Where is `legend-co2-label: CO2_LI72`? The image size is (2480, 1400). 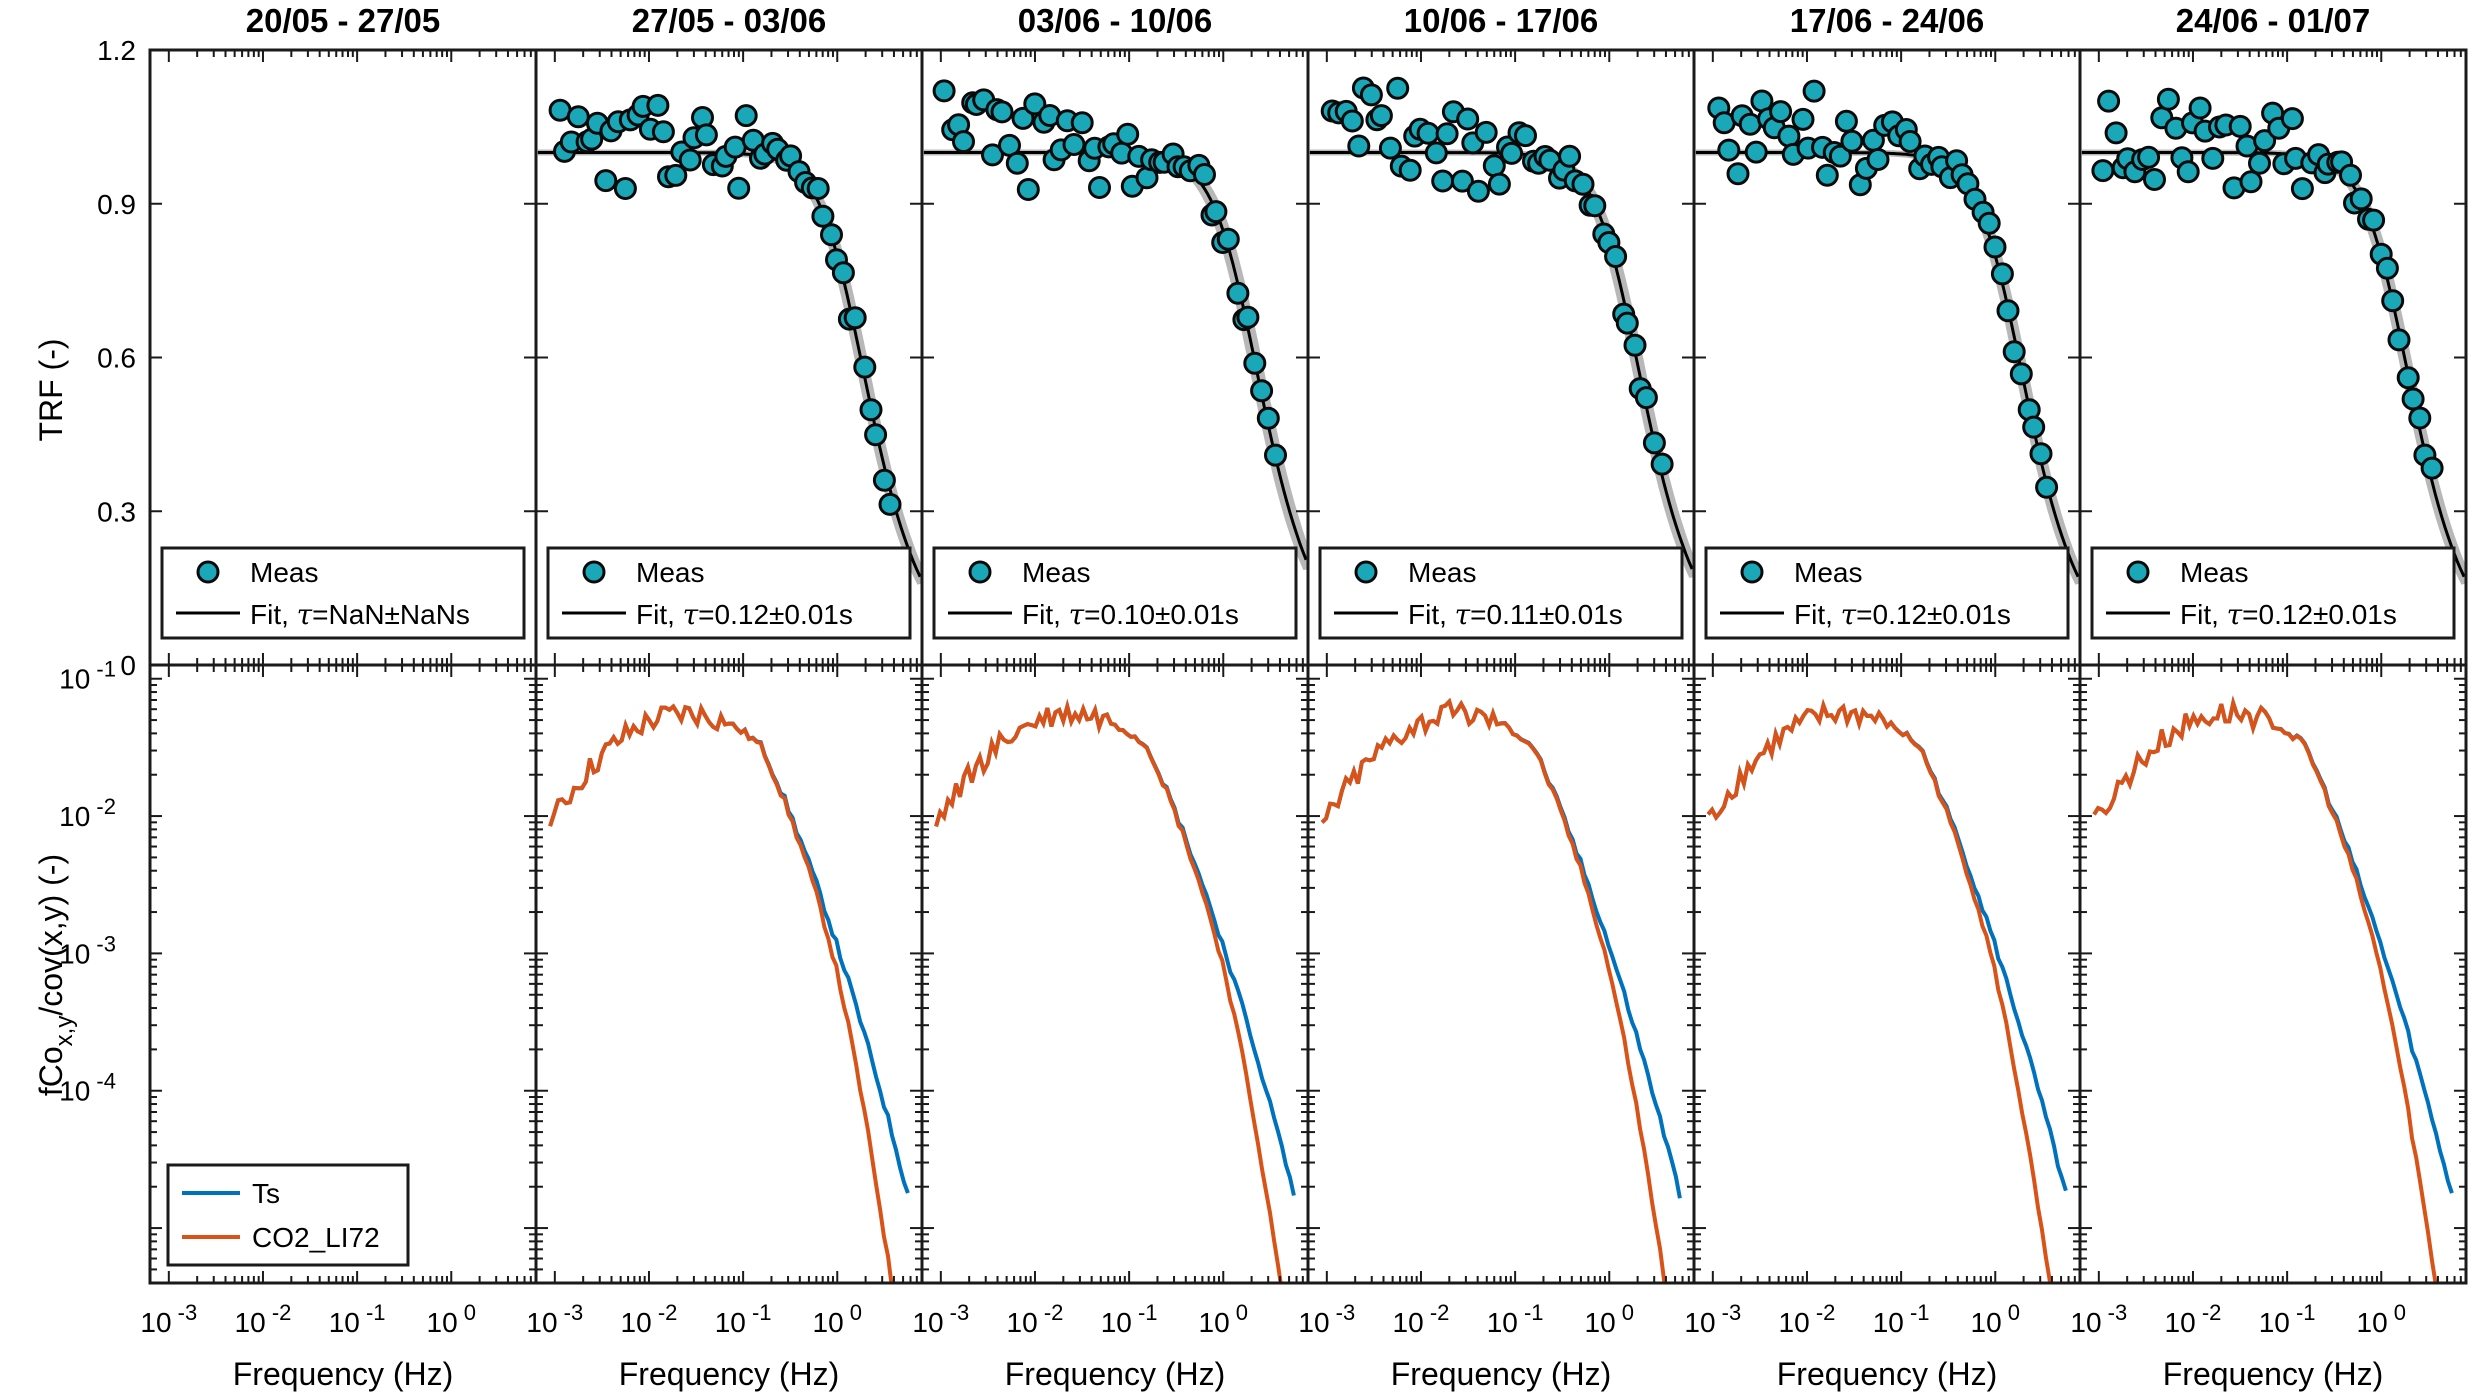 legend-co2-label: CO2_LI72 is located at coordinates (316, 1237).